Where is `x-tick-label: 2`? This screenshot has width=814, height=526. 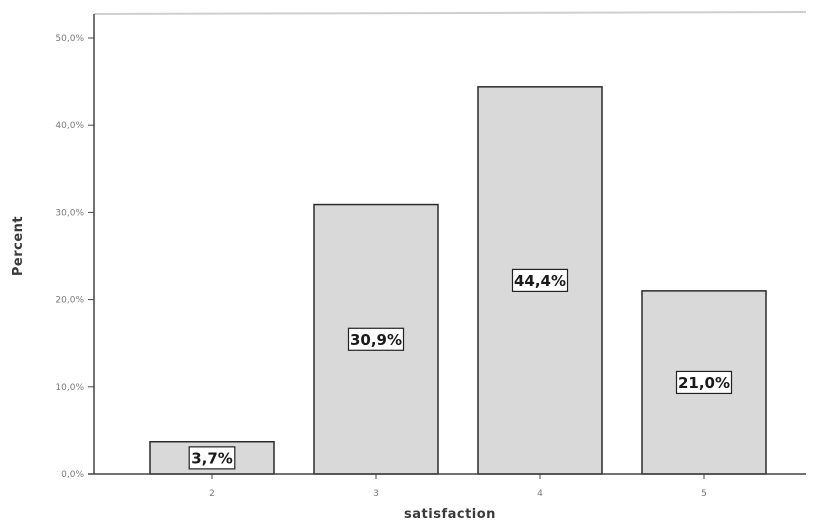
x-tick-label: 2 is located at coordinates (212, 494).